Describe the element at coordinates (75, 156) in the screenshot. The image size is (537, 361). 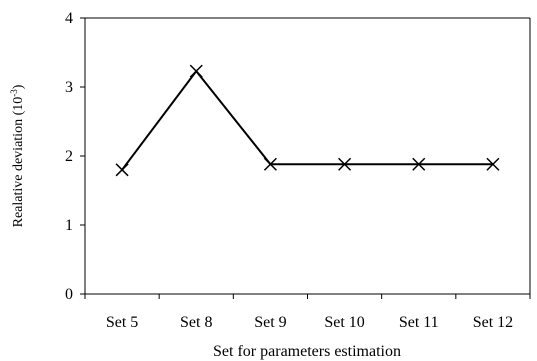
I see `y-axis-ticks: 0 1 2 3 4` at that location.